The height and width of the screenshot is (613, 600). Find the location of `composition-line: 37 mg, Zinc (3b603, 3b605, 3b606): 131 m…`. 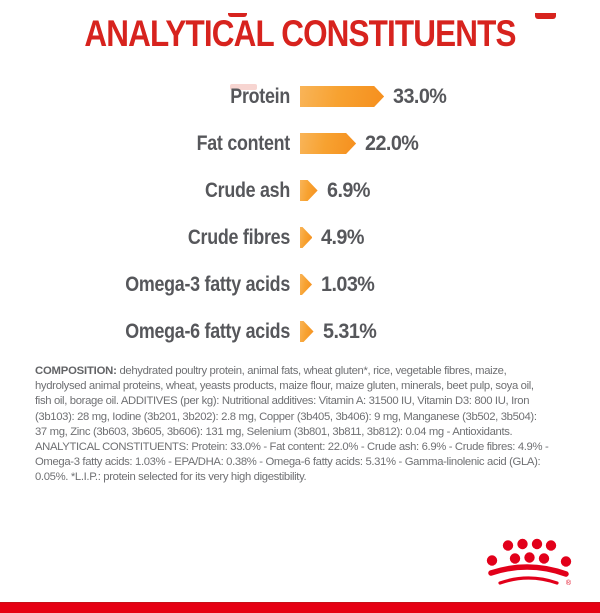

composition-line: 37 mg, Zinc (3b603, 3b605, 3b606): 131 m… is located at coordinates (274, 431).